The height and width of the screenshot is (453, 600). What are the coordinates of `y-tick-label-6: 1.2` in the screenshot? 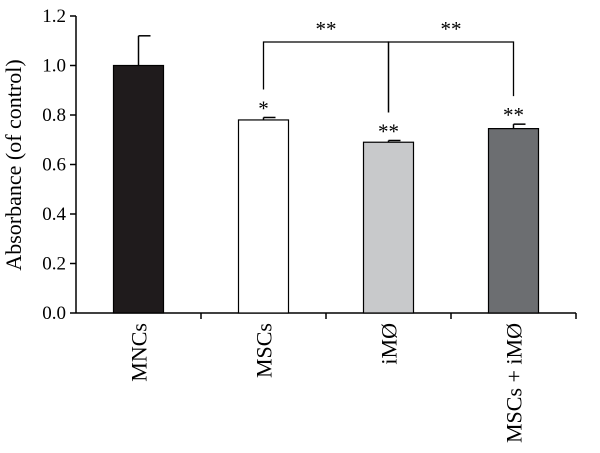 It's located at (54, 16).